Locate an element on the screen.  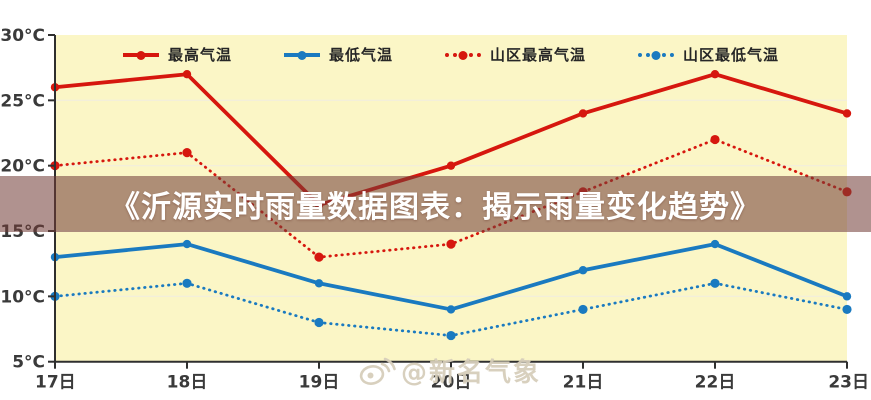
y-tick-label: 25°C is located at coordinates (22, 101).